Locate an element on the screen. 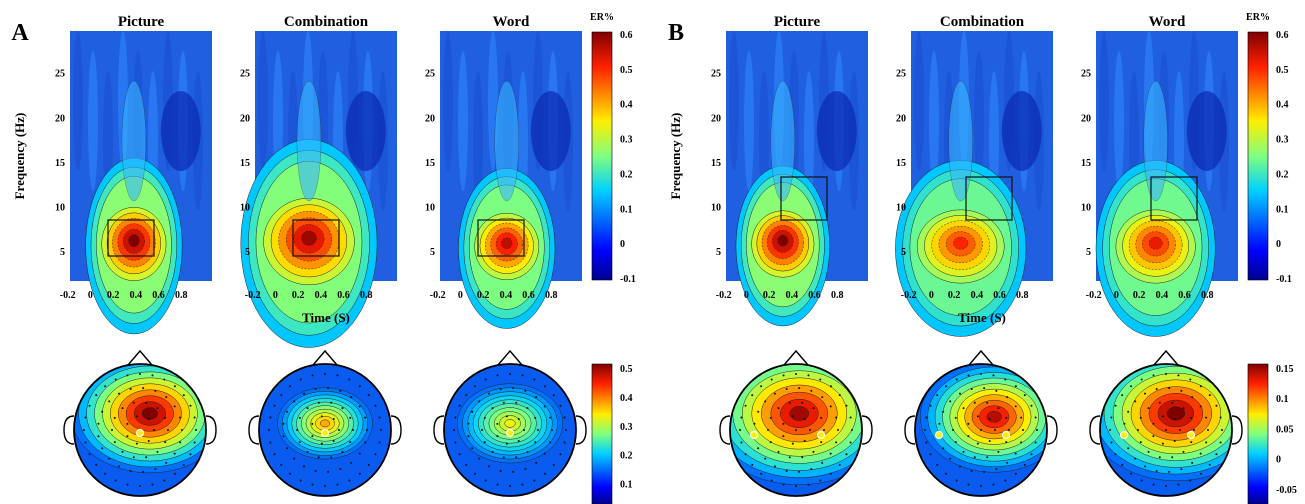  highlight-electrode is located at coordinates (939, 435).